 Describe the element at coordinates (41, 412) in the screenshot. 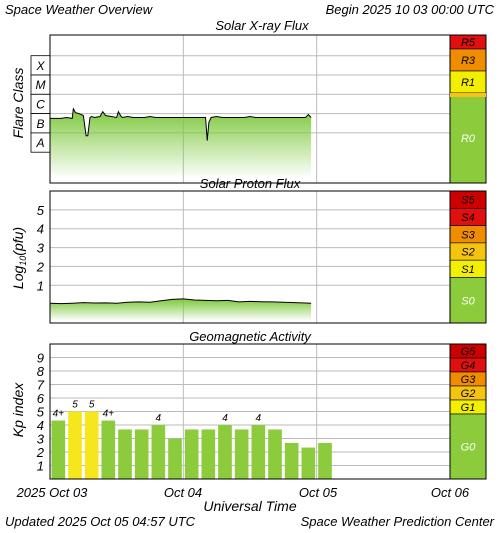

I see `kp-ytick-5: 5` at that location.